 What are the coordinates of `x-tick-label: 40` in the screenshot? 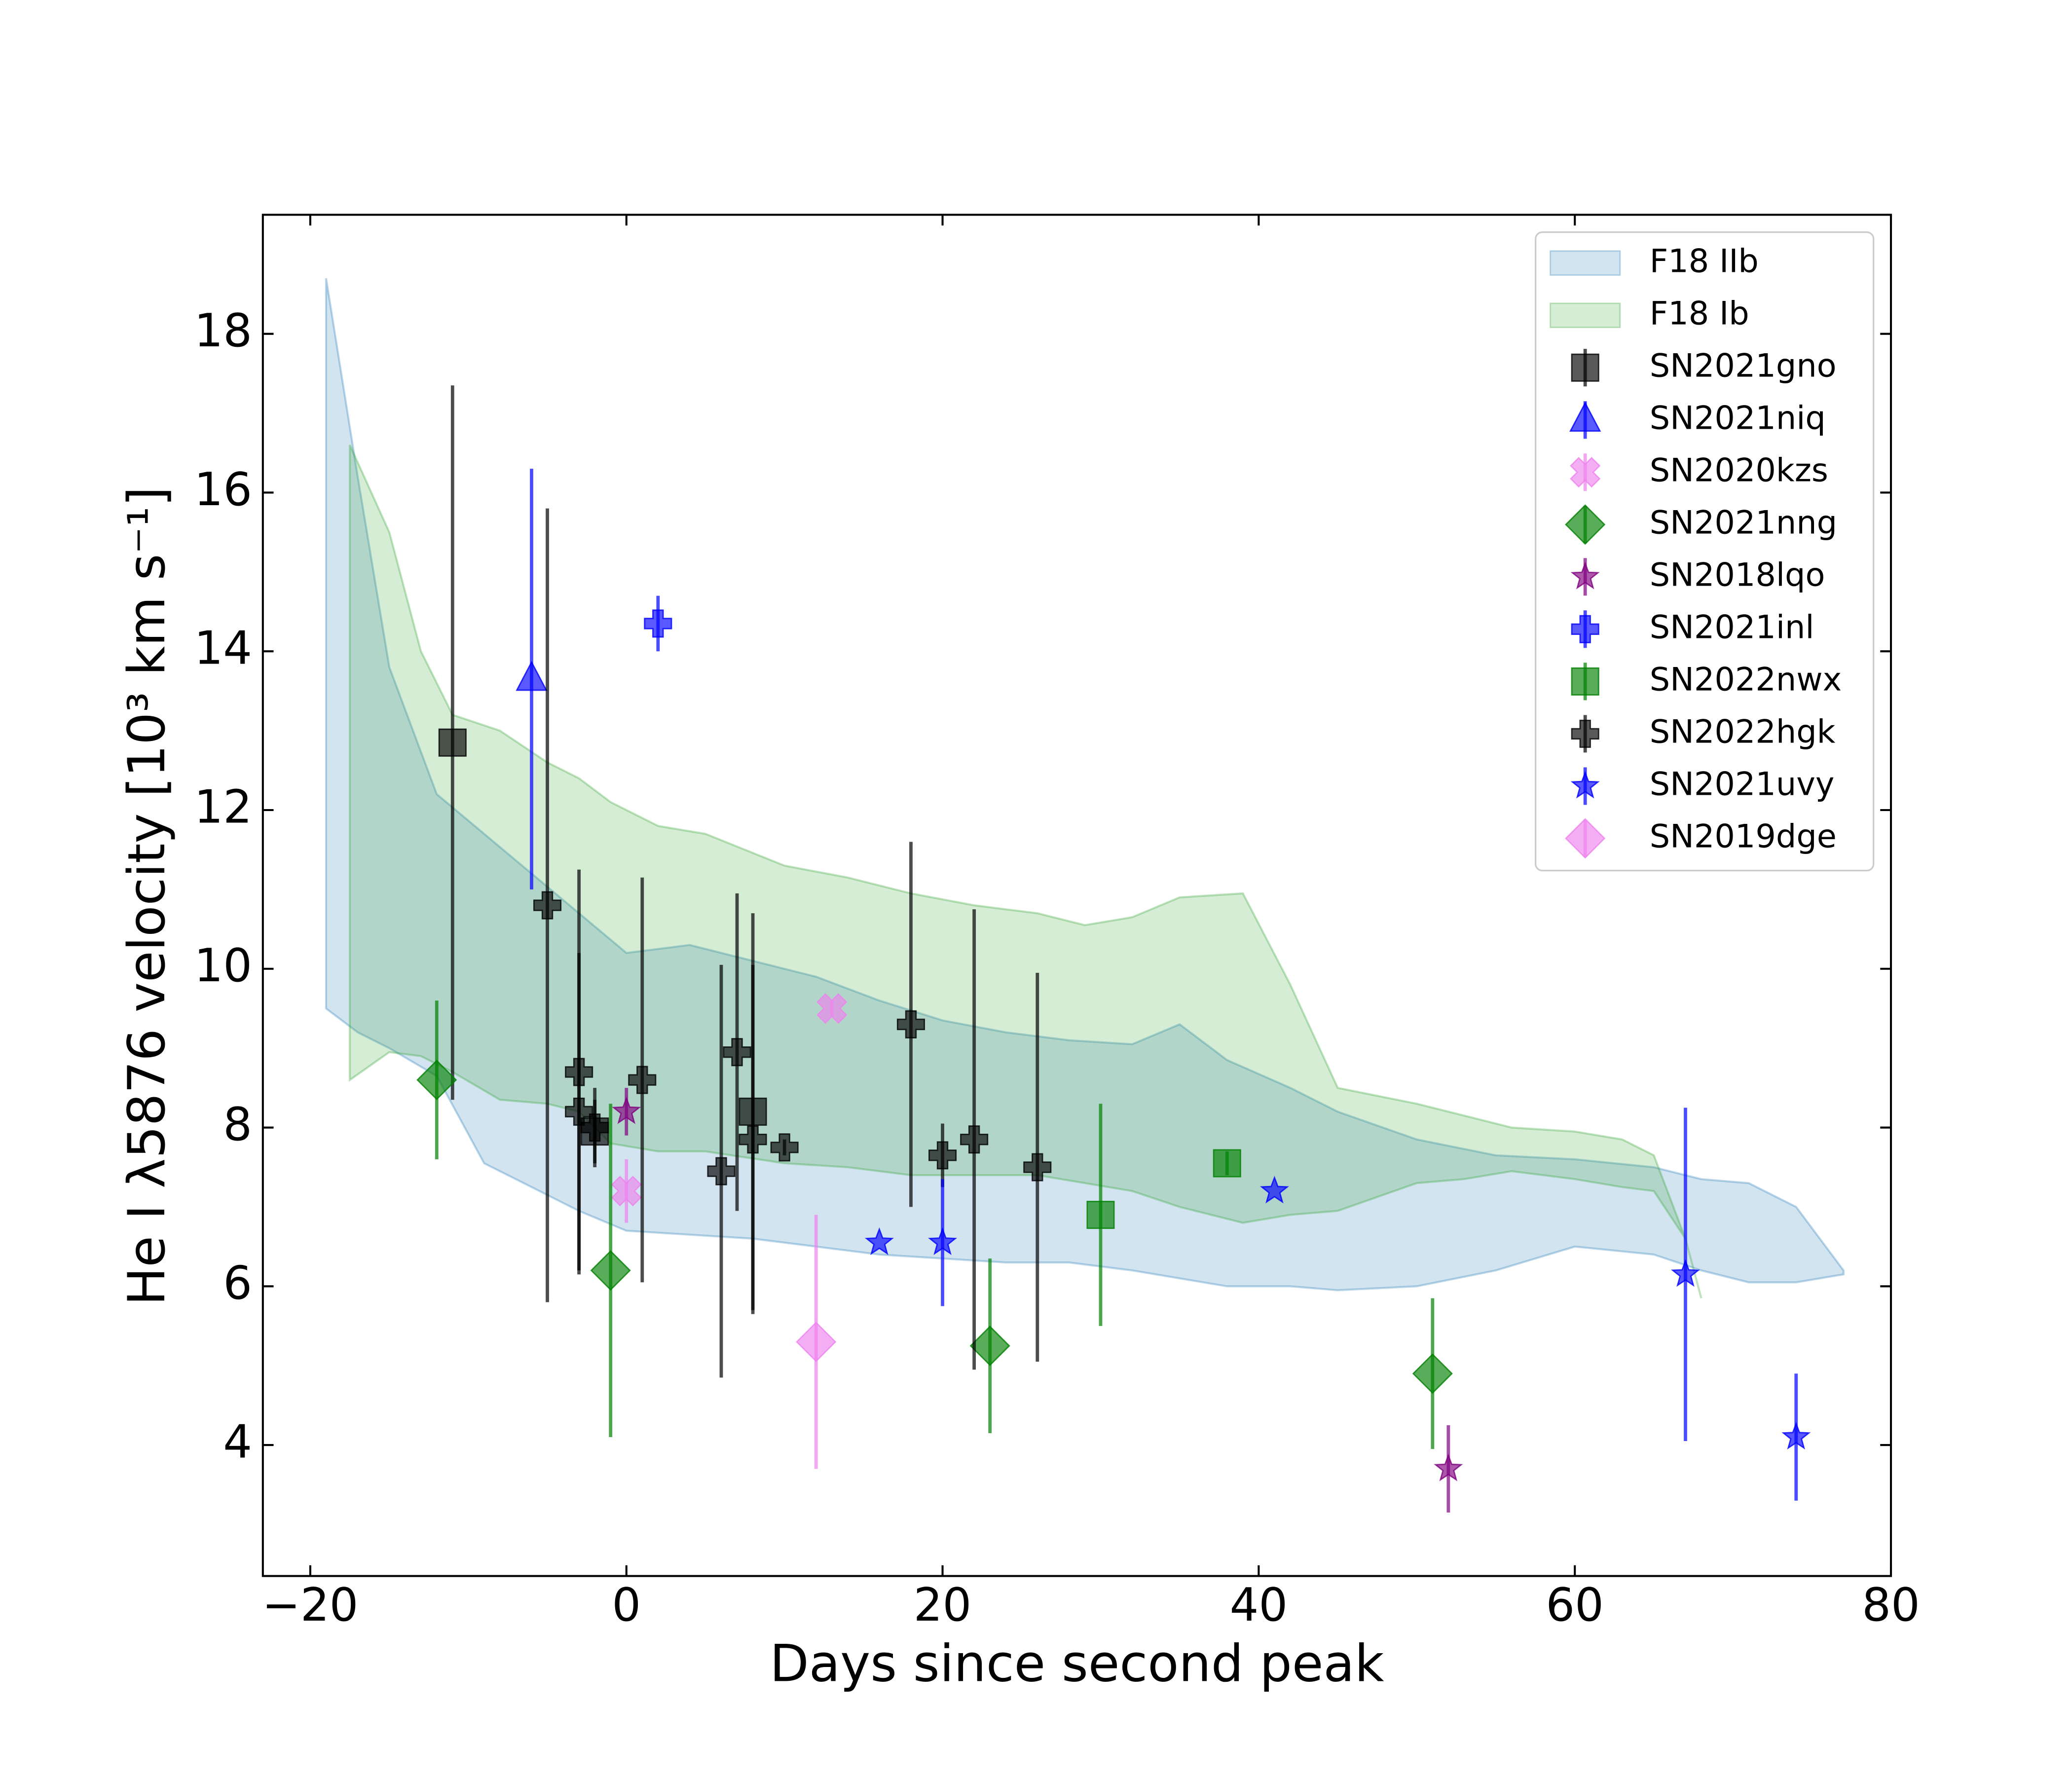 It's located at (1259, 1604).